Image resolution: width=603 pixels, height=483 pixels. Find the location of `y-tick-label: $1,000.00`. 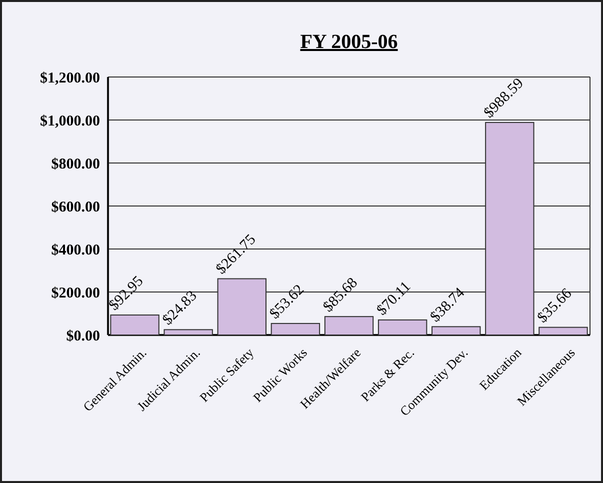

y-tick-label: $1,000.00 is located at coordinates (70, 121).